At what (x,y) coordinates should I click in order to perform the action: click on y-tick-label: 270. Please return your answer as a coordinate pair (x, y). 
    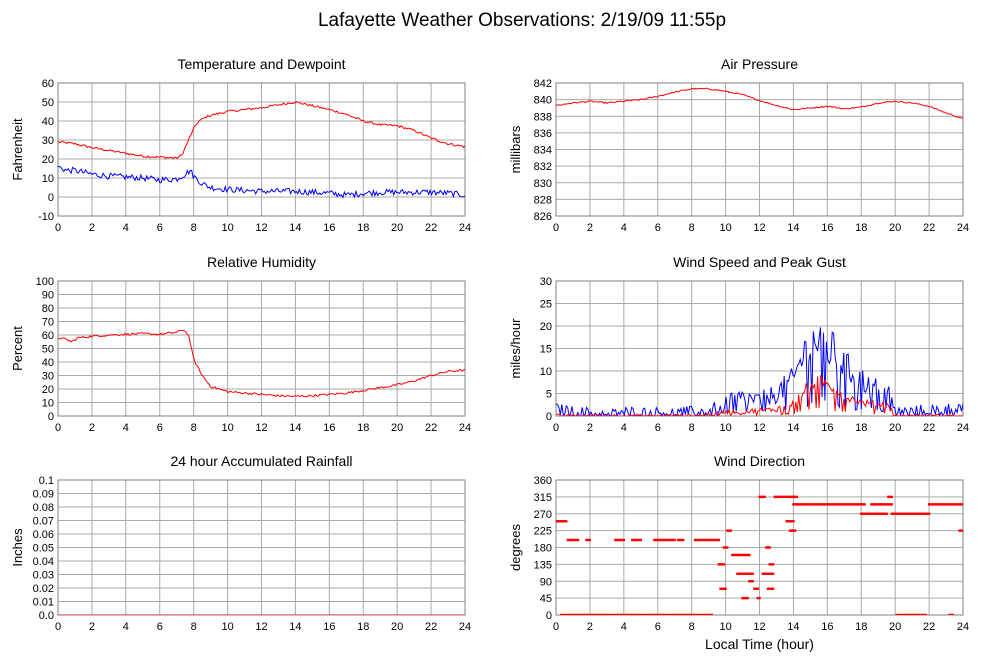
    Looking at the image, I should click on (543, 515).